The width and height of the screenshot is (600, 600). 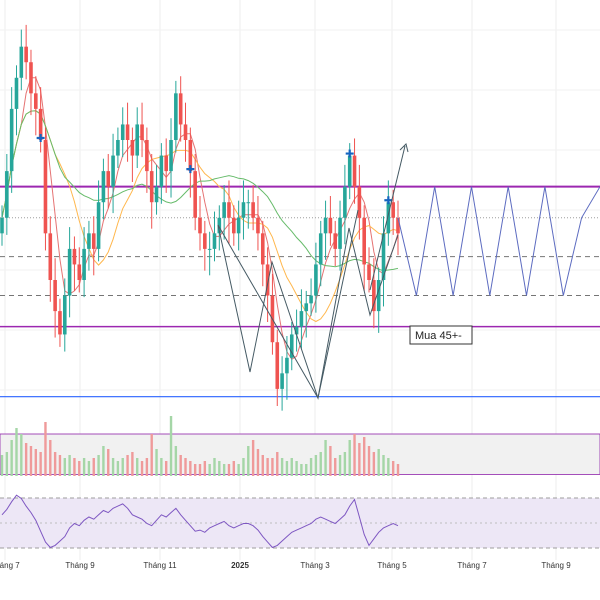 What do you see at coordinates (387, 218) in the screenshot?
I see `projection-arrow-line` at bounding box center [387, 218].